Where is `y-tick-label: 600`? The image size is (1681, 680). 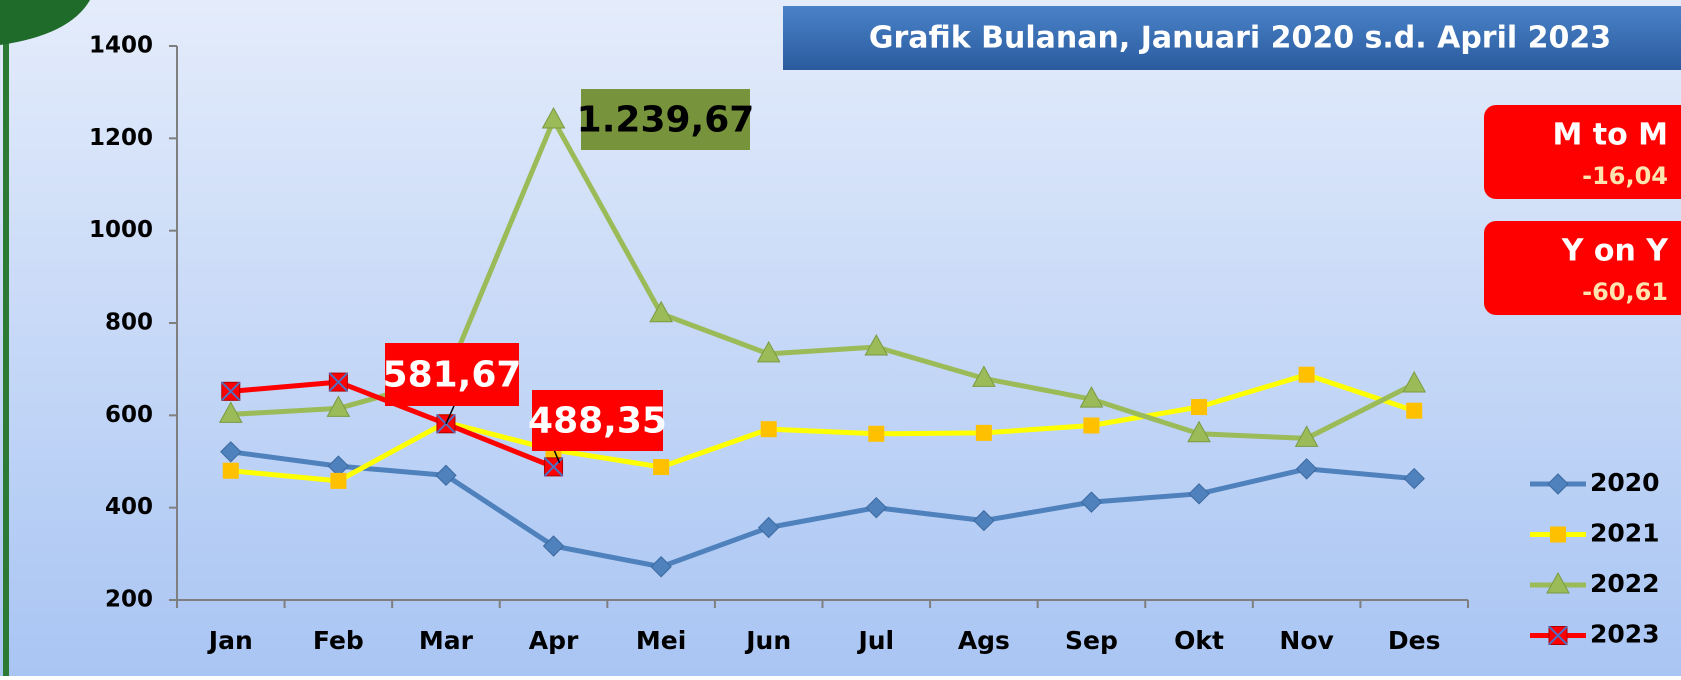 y-tick-label: 600 is located at coordinates (129, 415).